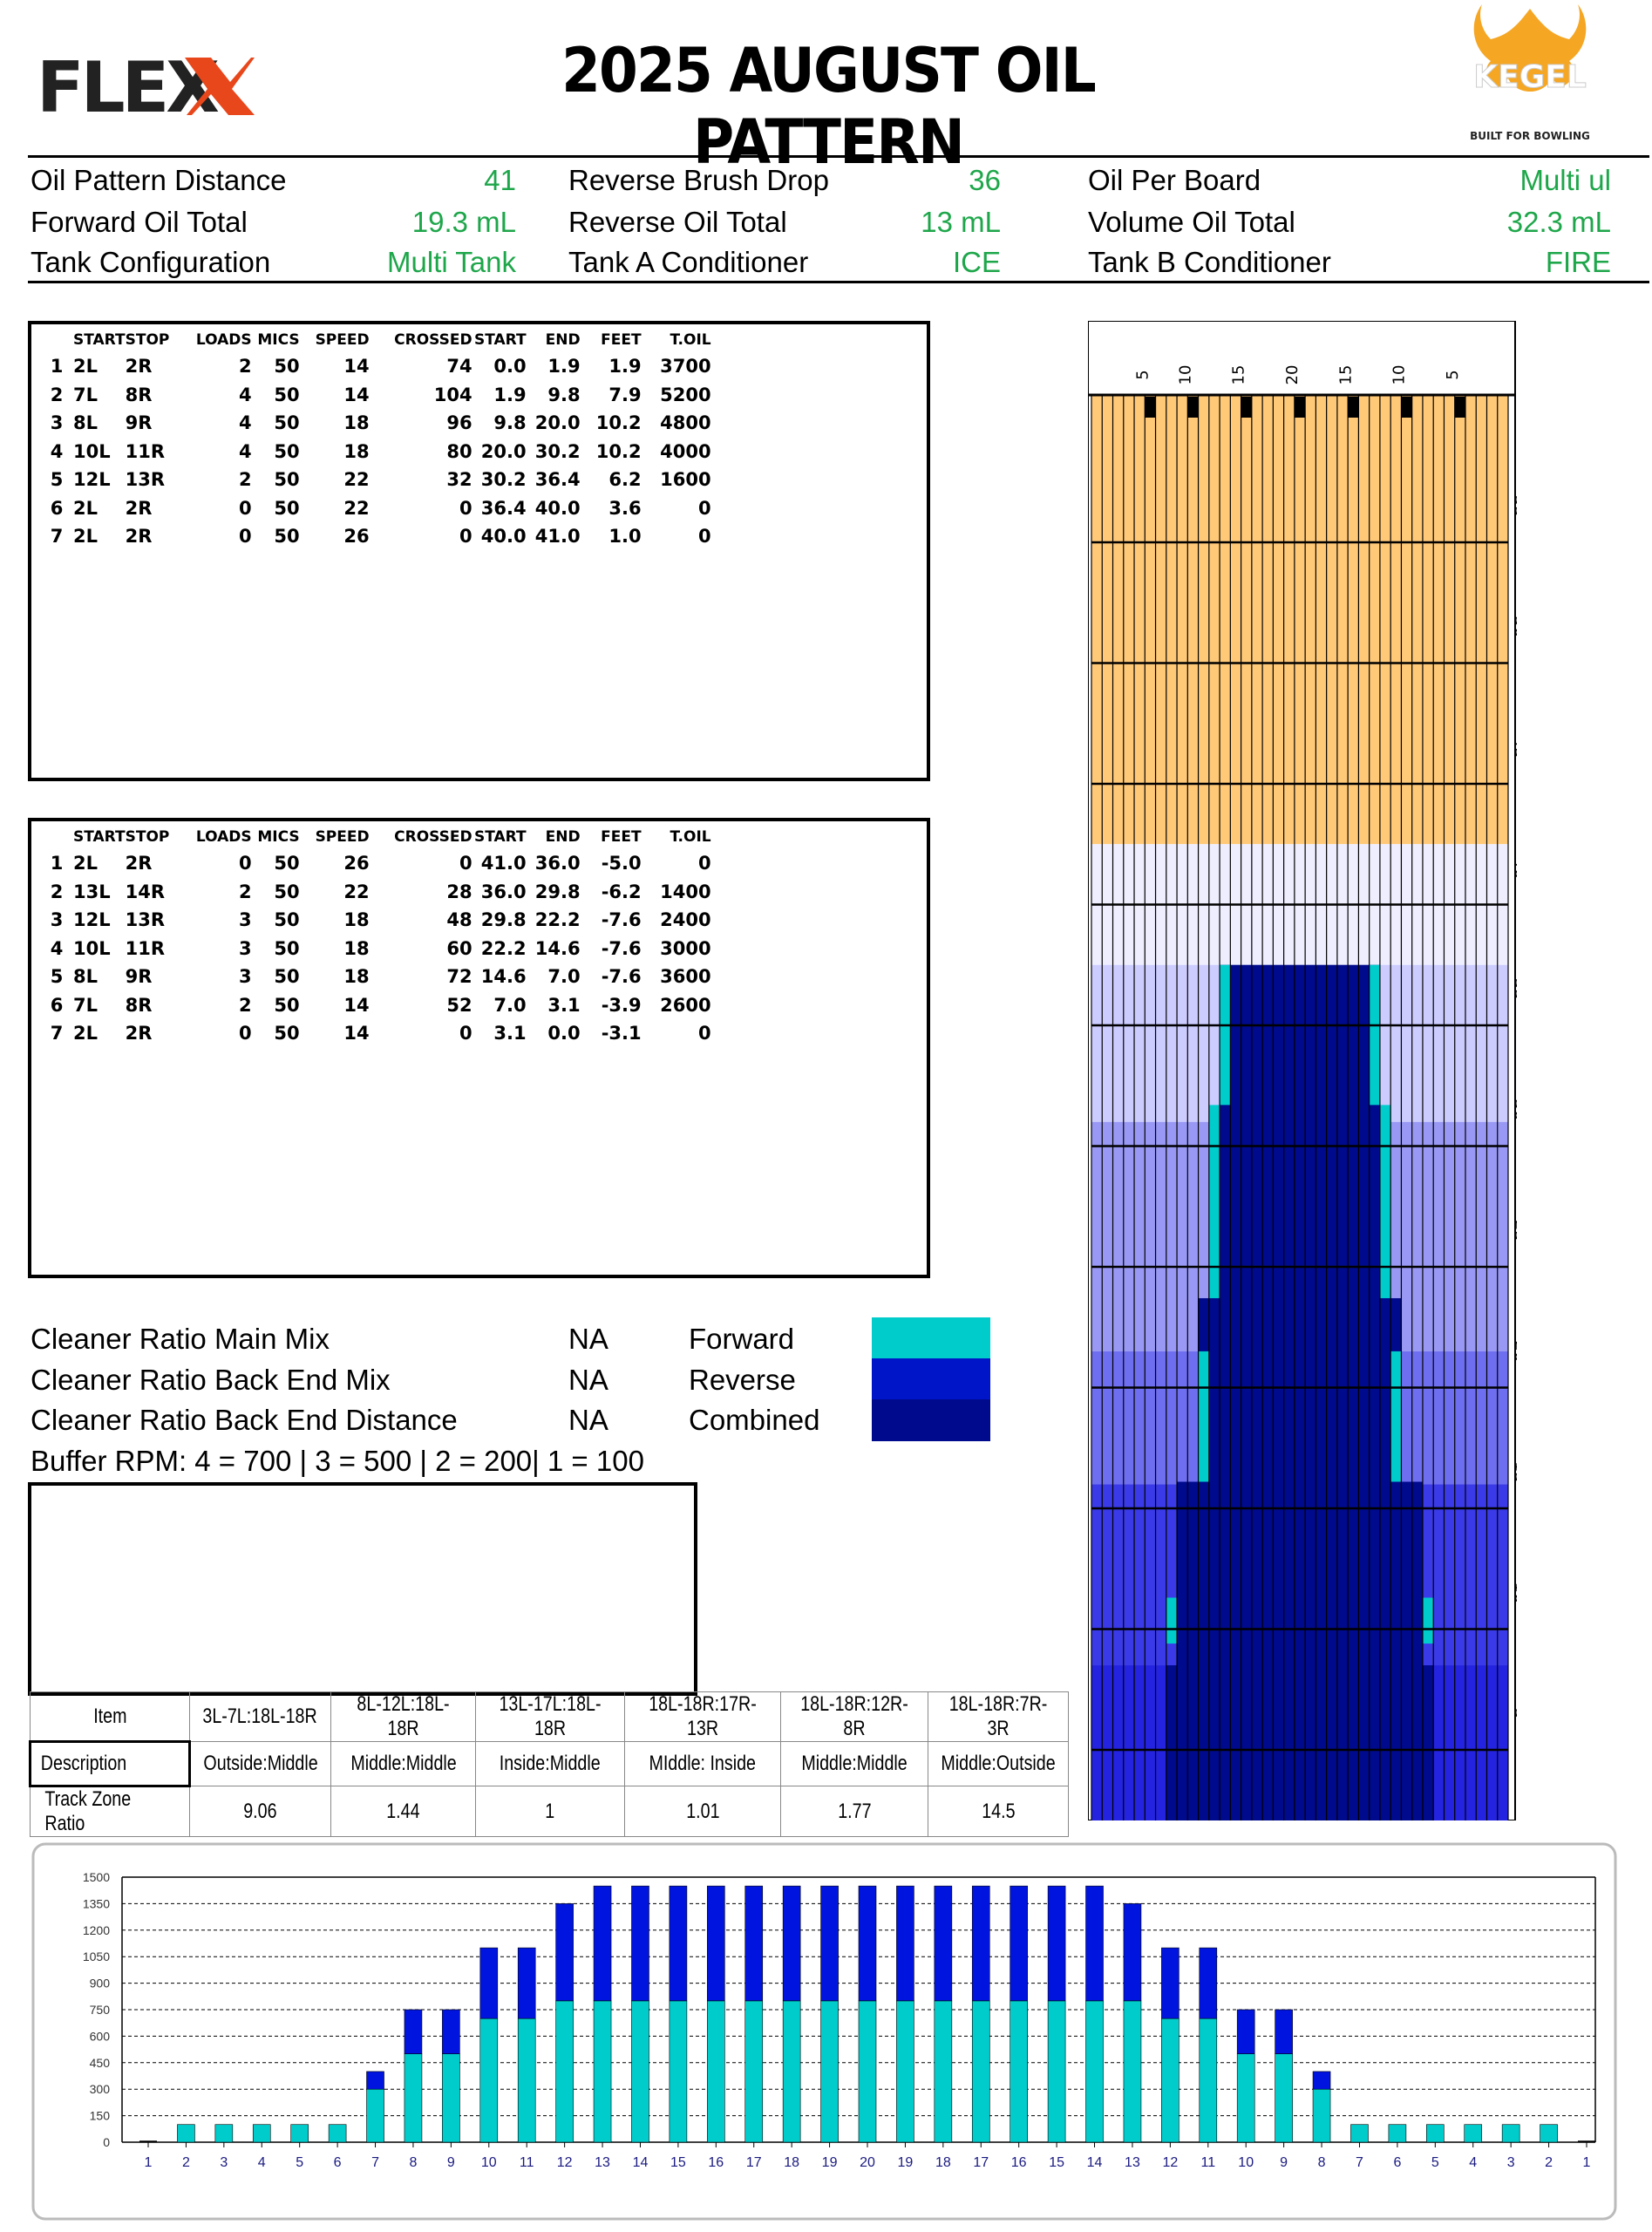  Describe the element at coordinates (245, 451) in the screenshot. I see `table-cell: 4` at that location.